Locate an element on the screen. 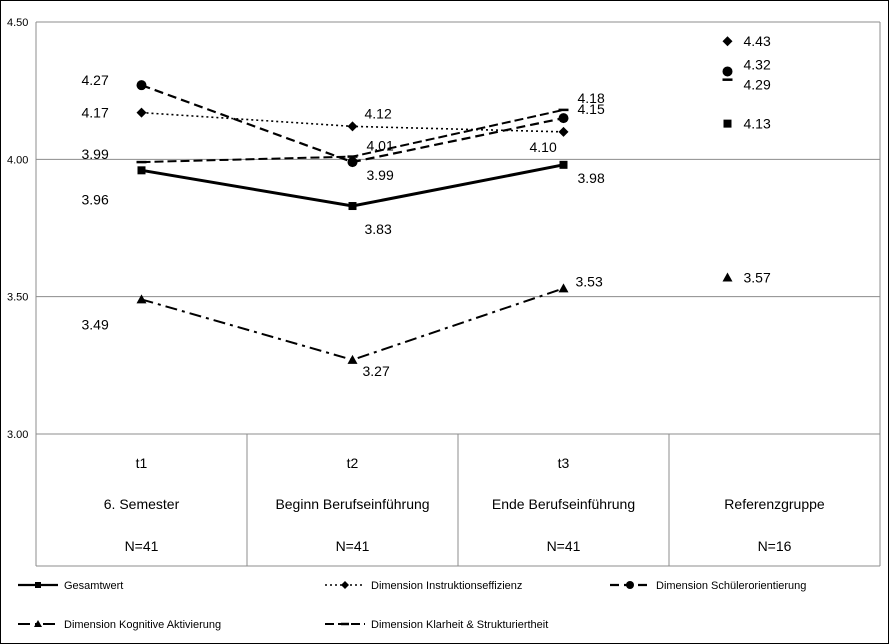 Image resolution: width=889 pixels, height=644 pixels. reference-label-dimension-kognitive-aktivierung: 3.57 is located at coordinates (757, 277).